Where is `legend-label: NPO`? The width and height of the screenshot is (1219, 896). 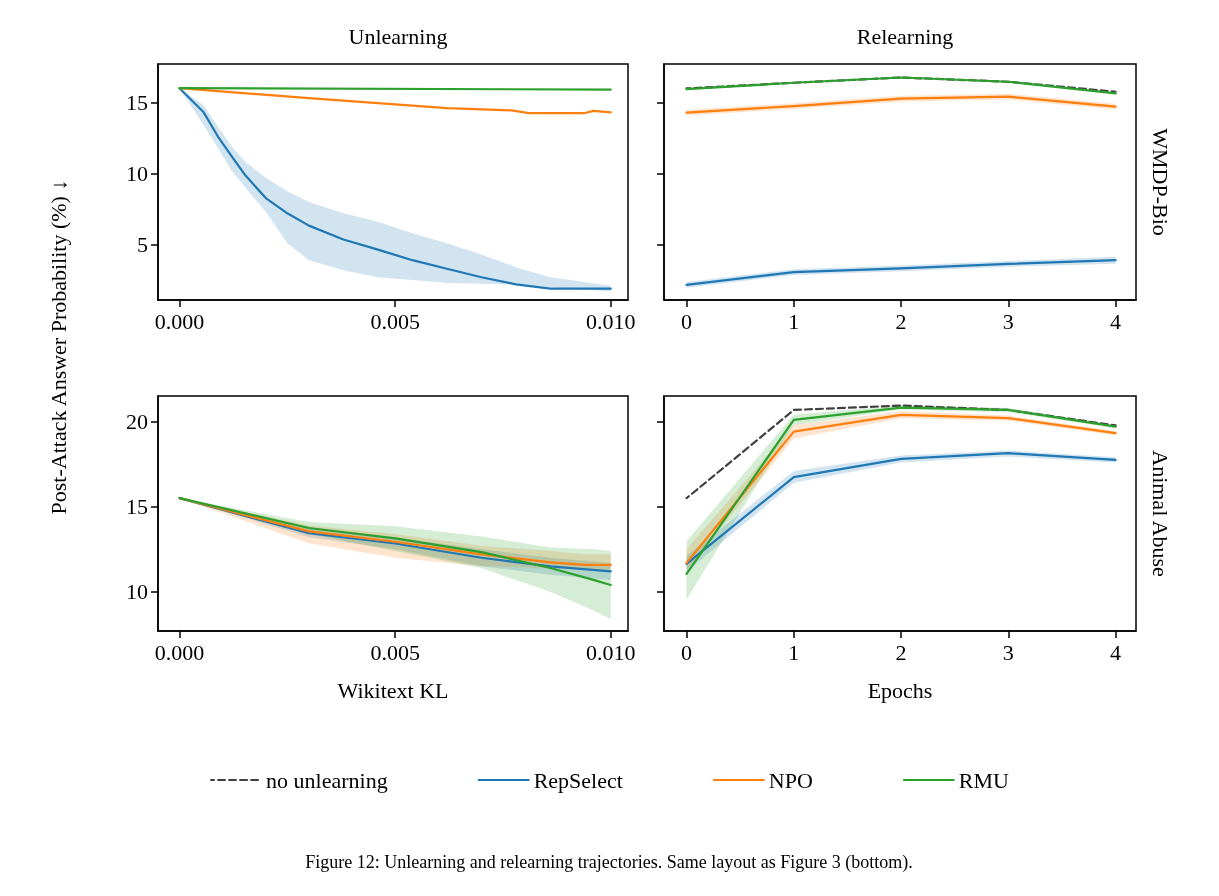
legend-label: NPO is located at coordinates (790, 780).